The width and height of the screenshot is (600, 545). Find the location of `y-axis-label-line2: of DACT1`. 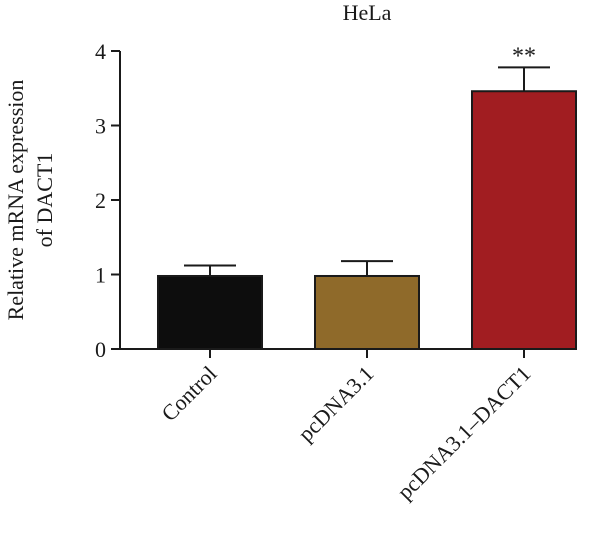

y-axis-label-line2: of DACT1 is located at coordinates (44, 200).